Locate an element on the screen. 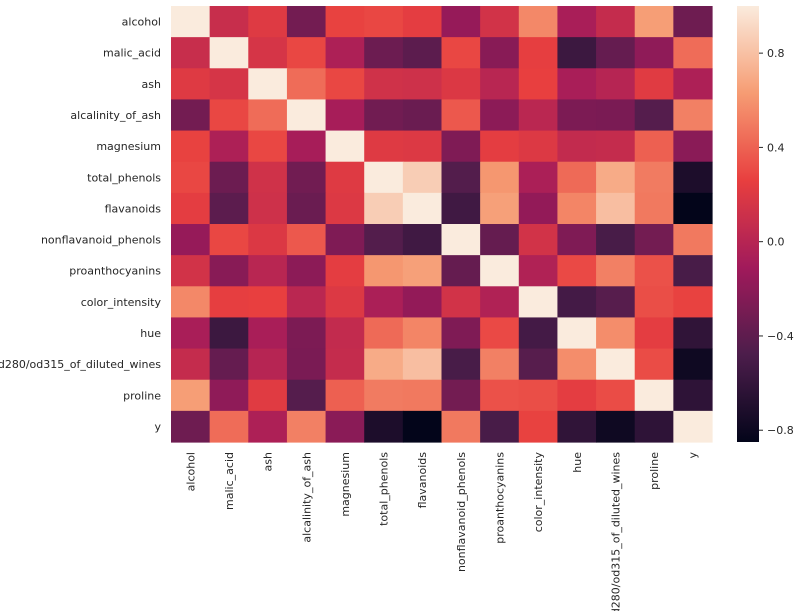 The height and width of the screenshot is (611, 798). row-tick-label: nonflavanoid_phenols is located at coordinates (101, 240).